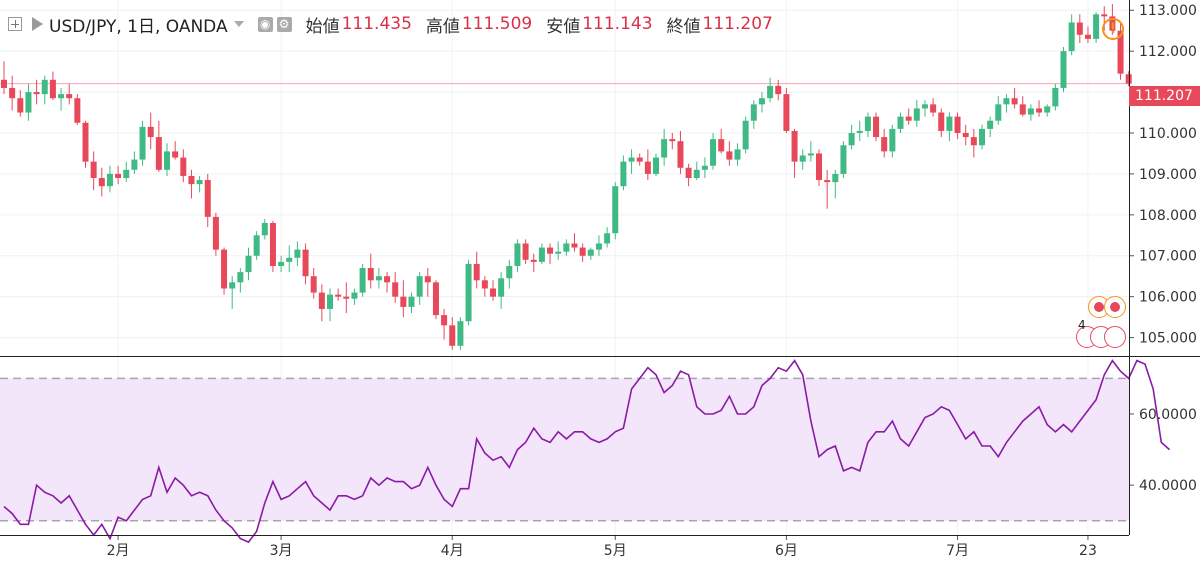 The width and height of the screenshot is (1200, 563). Describe the element at coordinates (138, 26) in the screenshot. I see `symbol-title: USD/JPY, 1日, OANDA` at that location.